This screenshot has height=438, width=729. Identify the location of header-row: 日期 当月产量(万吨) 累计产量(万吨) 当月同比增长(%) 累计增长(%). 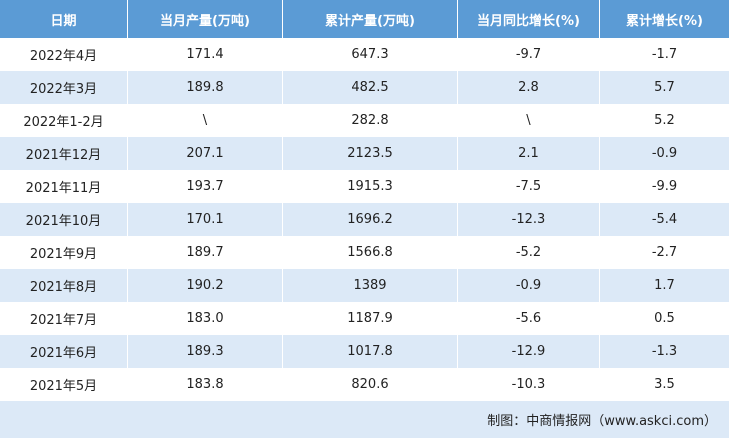
(364, 19).